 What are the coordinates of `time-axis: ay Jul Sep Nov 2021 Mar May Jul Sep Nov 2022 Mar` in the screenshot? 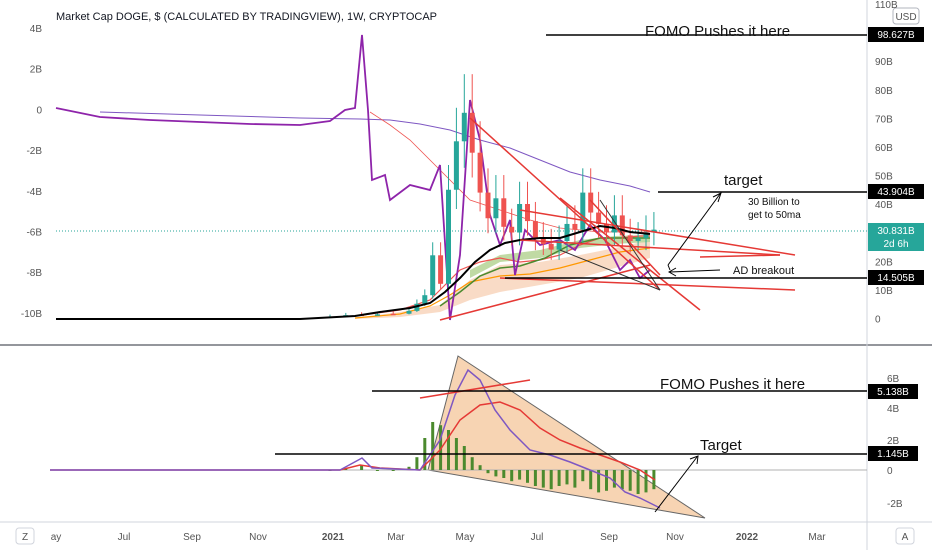 It's located at (439, 537).